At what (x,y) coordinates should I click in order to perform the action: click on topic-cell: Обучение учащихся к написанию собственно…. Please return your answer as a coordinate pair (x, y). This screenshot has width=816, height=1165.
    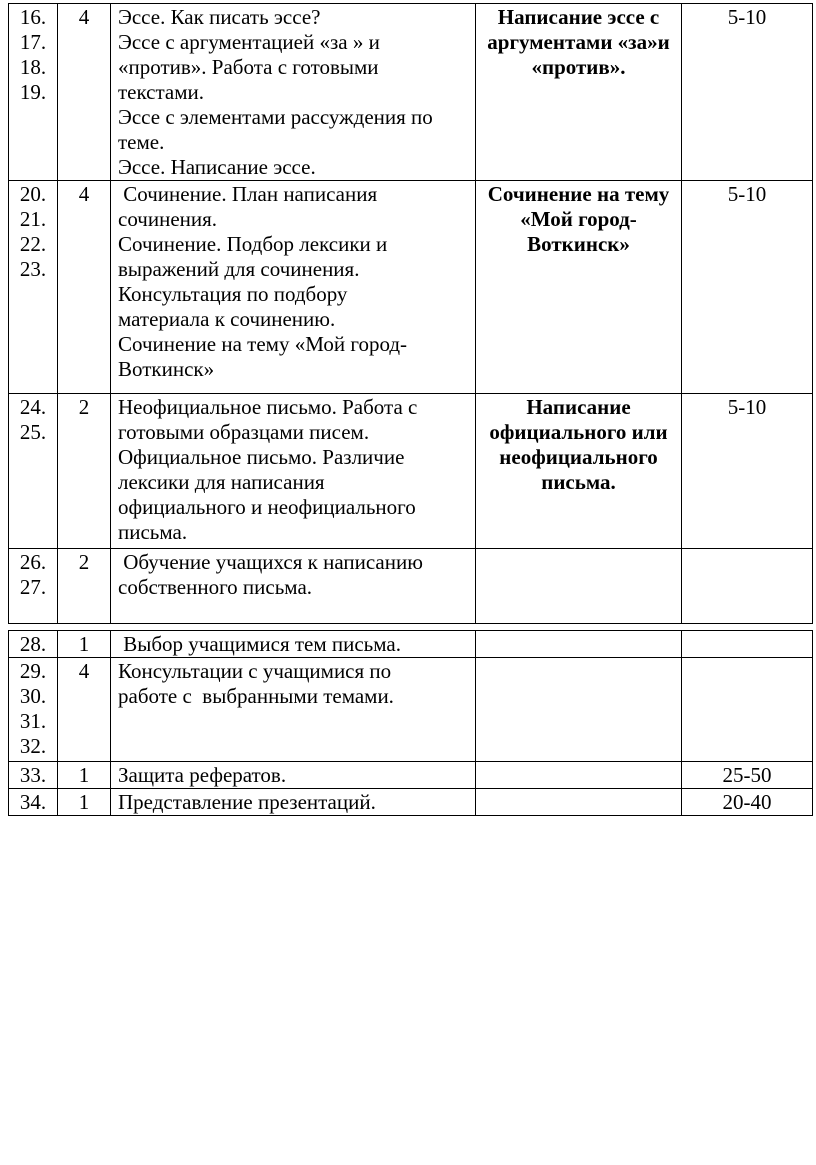
    Looking at the image, I should click on (293, 586).